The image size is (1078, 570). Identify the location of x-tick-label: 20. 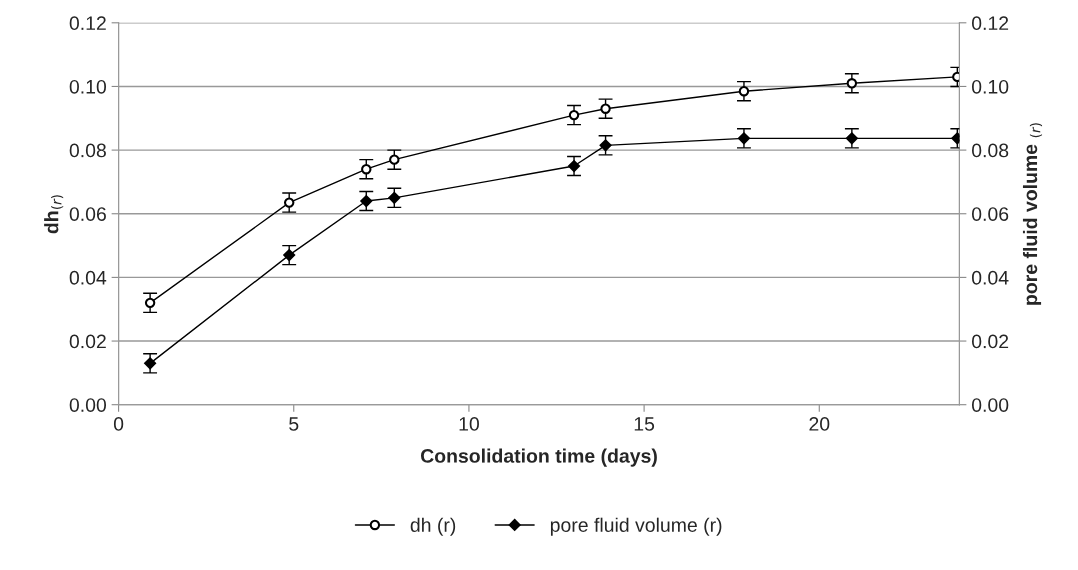
(819, 424).